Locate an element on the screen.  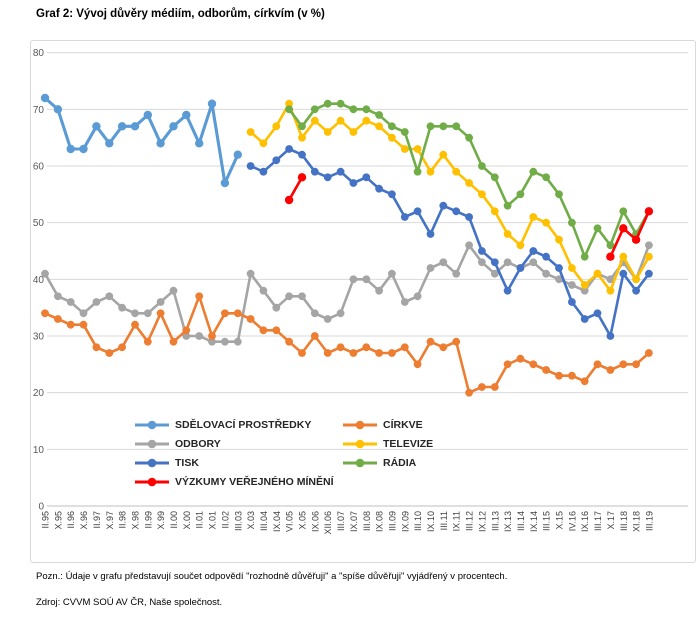
y-axis-tick-label: 0 is located at coordinates (41, 507).